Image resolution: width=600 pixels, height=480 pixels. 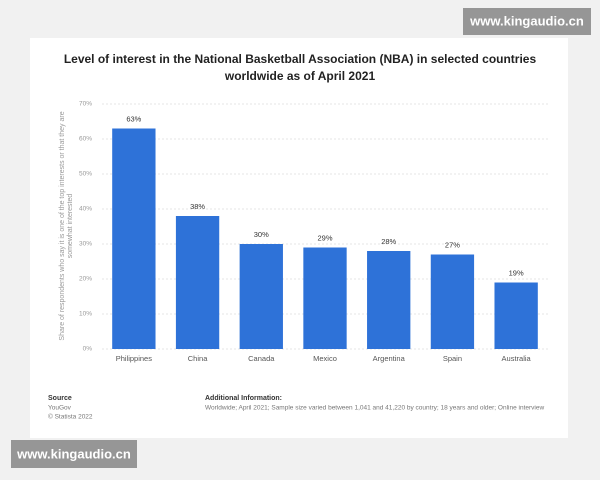 What do you see at coordinates (70, 226) in the screenshot?
I see `y-axis-label: somewhat interested` at bounding box center [70, 226].